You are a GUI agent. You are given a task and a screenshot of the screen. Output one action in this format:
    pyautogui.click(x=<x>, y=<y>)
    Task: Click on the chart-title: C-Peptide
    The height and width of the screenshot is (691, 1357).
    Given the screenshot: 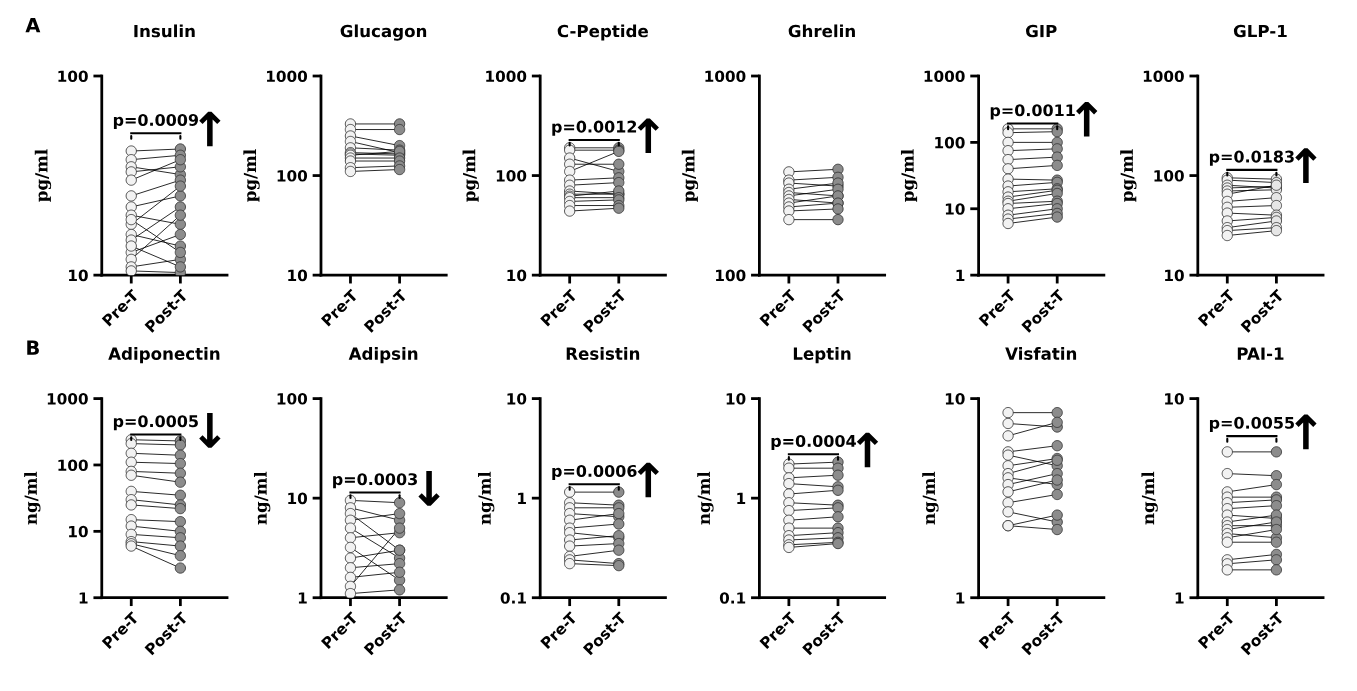 What is the action you would take?
    pyautogui.click(x=602, y=32)
    